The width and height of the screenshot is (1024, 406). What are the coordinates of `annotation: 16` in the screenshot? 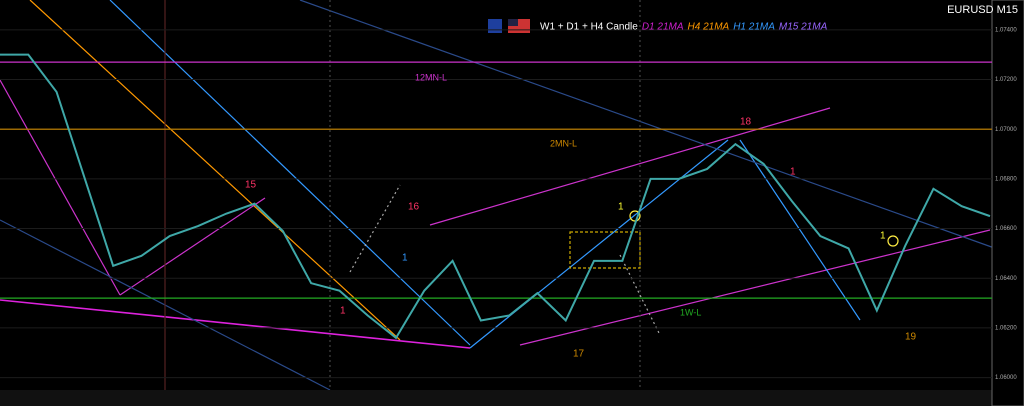 It's located at (414, 207).